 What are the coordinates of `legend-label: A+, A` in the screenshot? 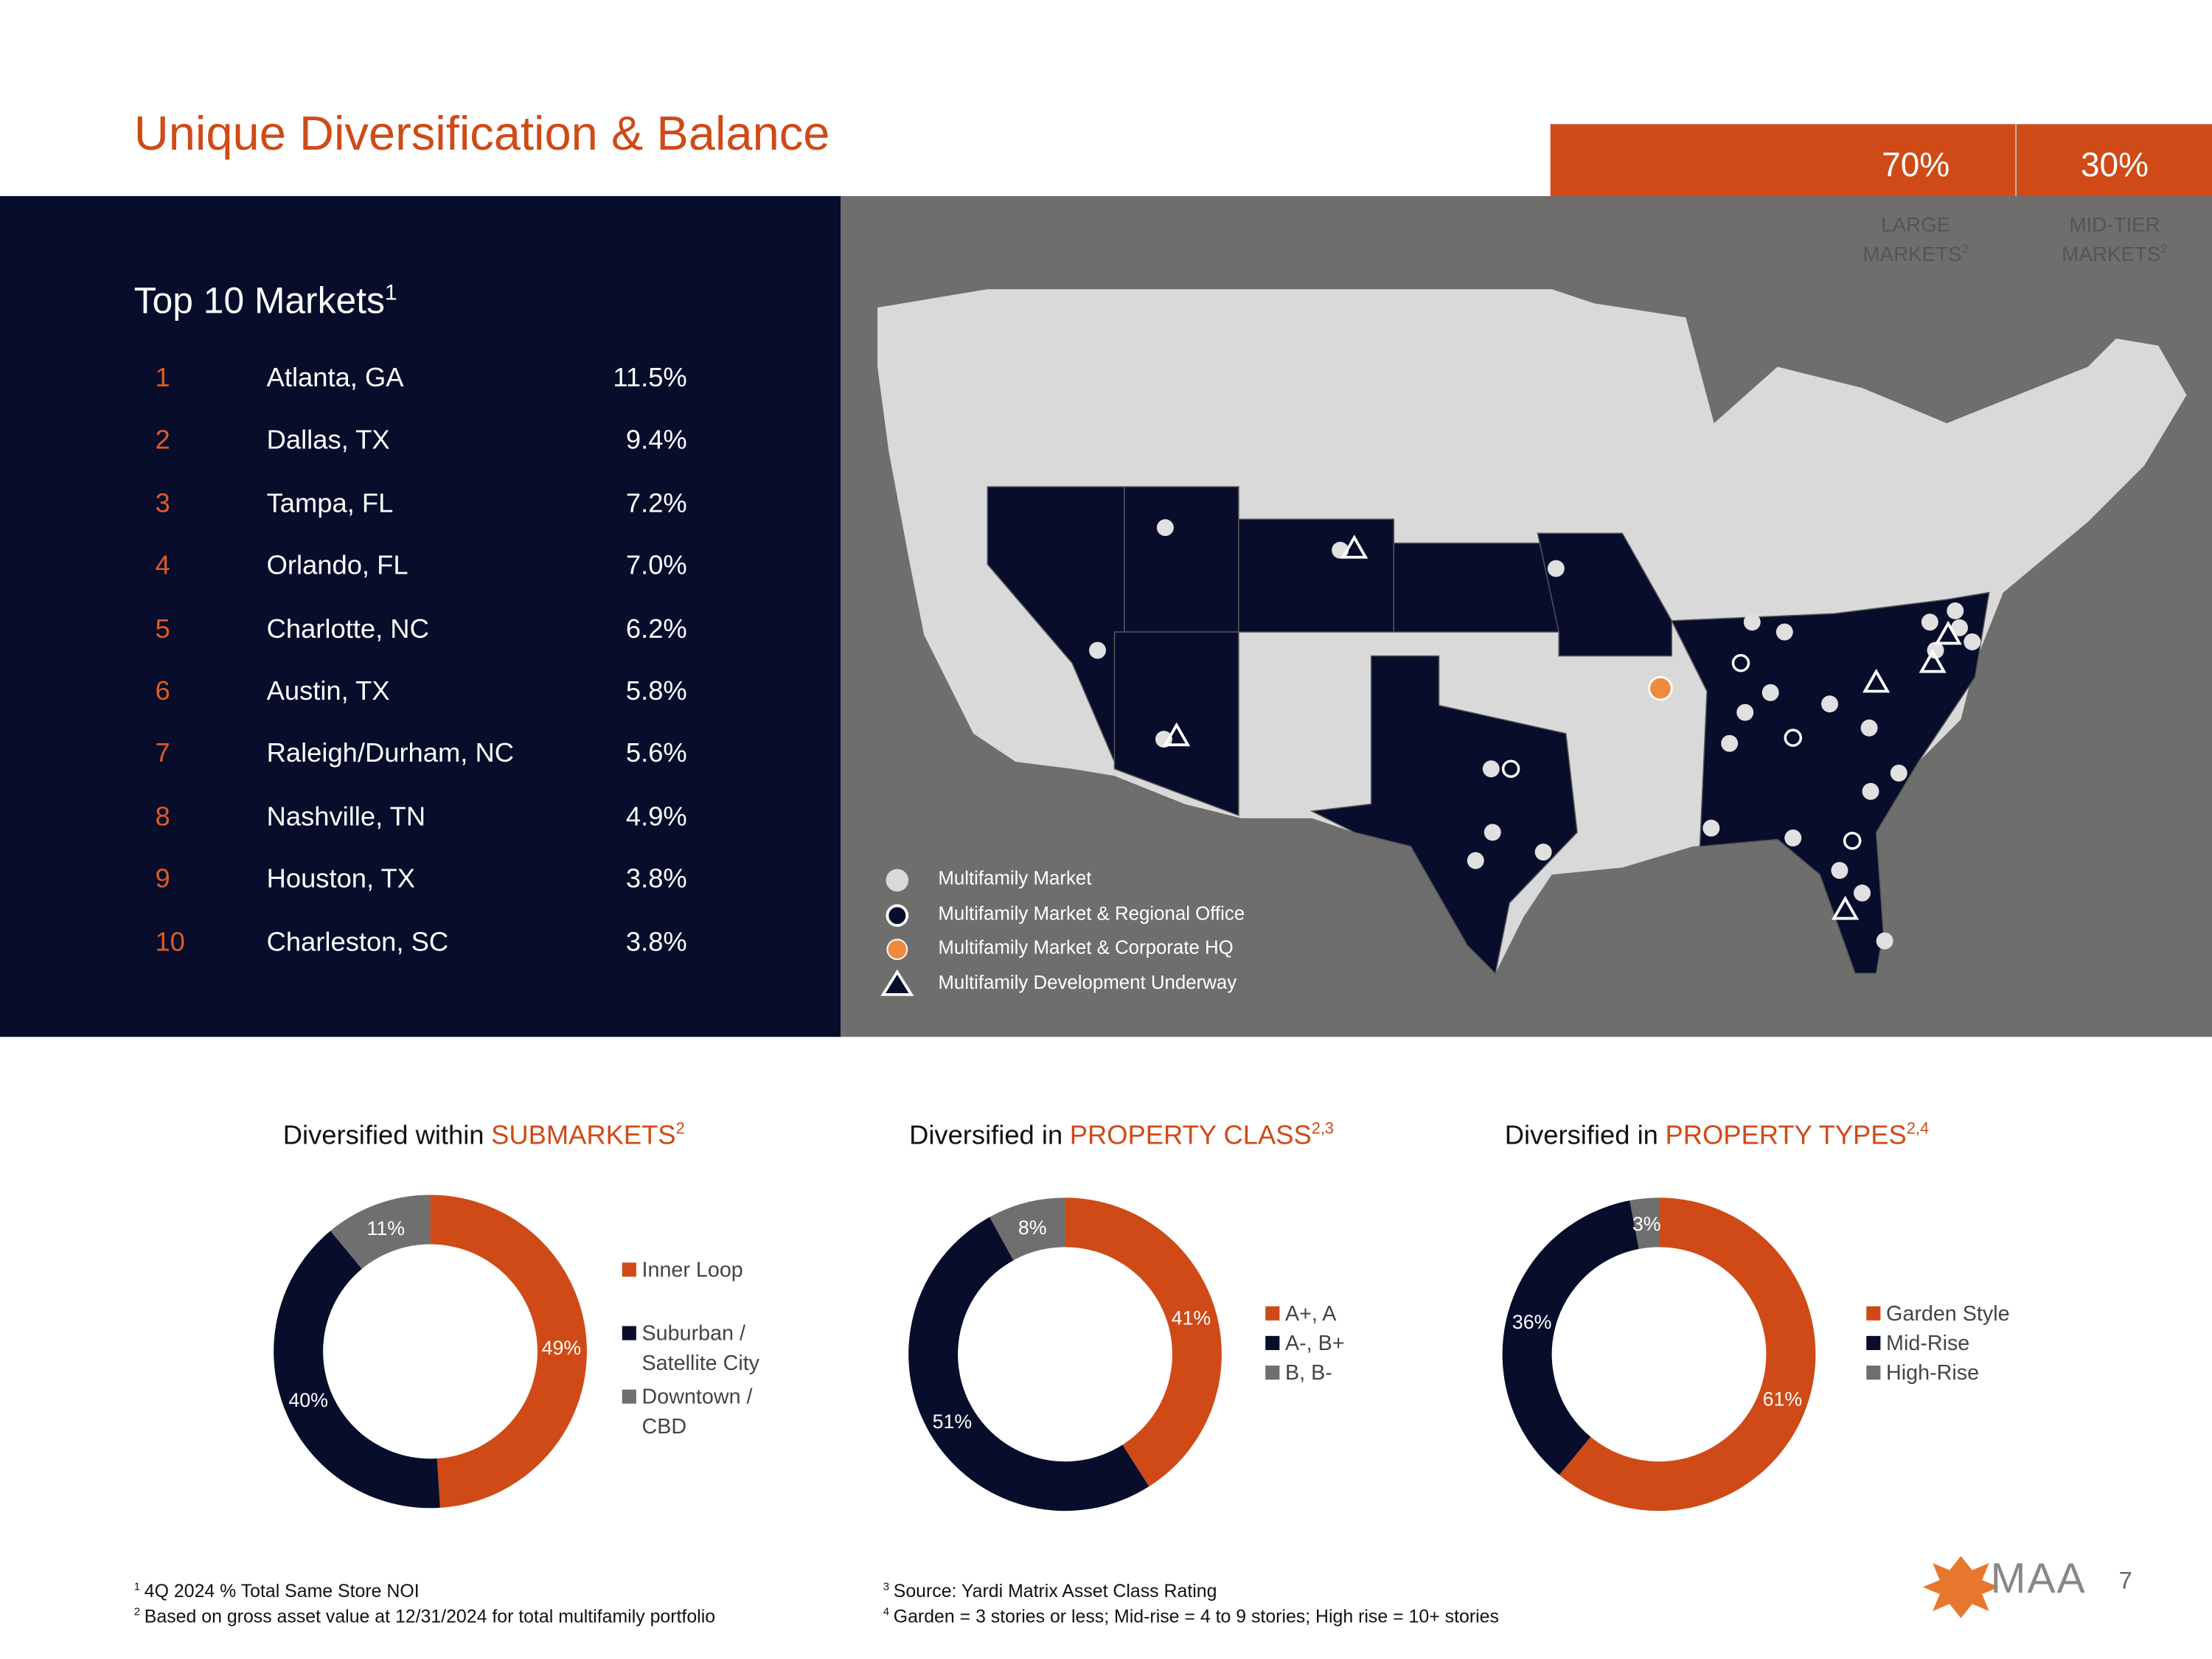 It's located at (1310, 1313).